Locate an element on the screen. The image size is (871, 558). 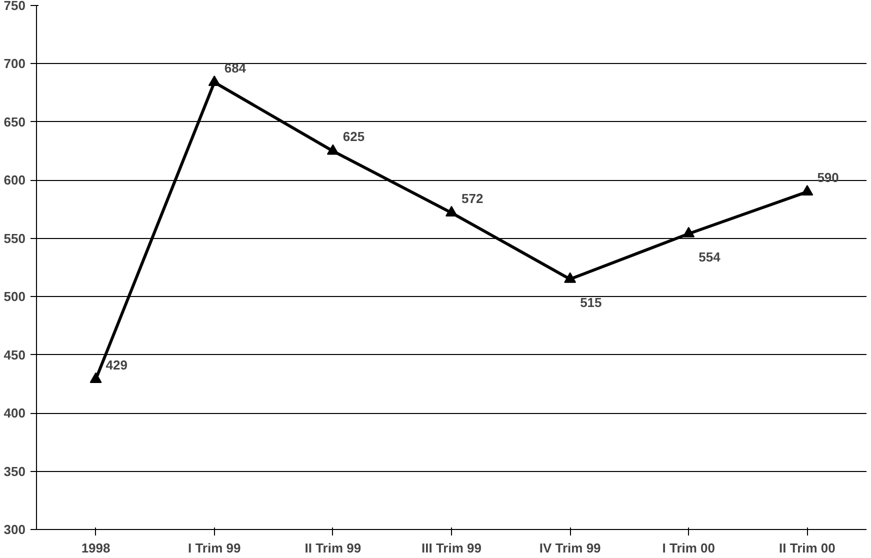
y-tick-label: 300 is located at coordinates (15, 529).